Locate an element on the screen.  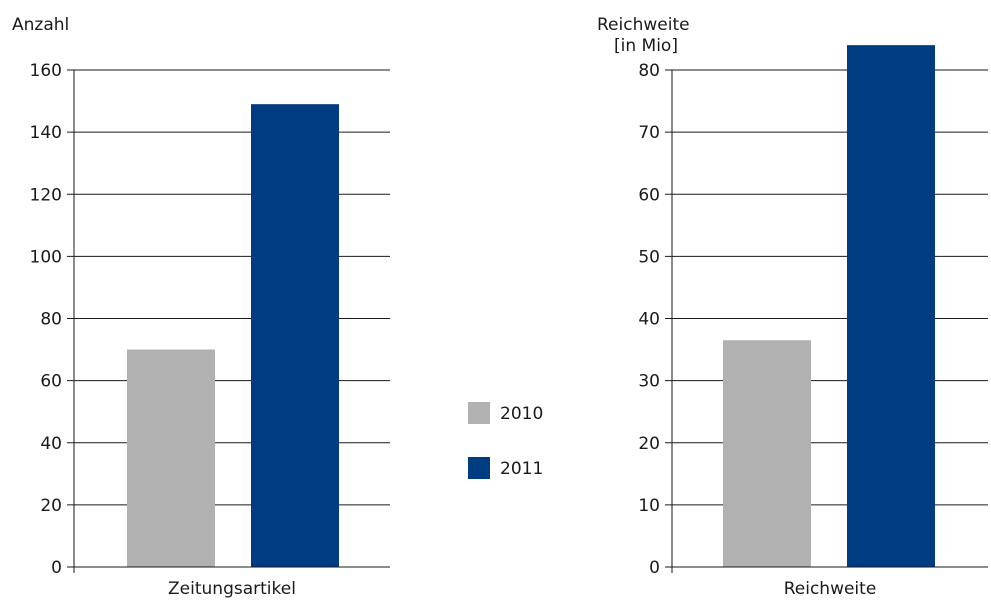
left-tick-label: 60 is located at coordinates (51, 382).